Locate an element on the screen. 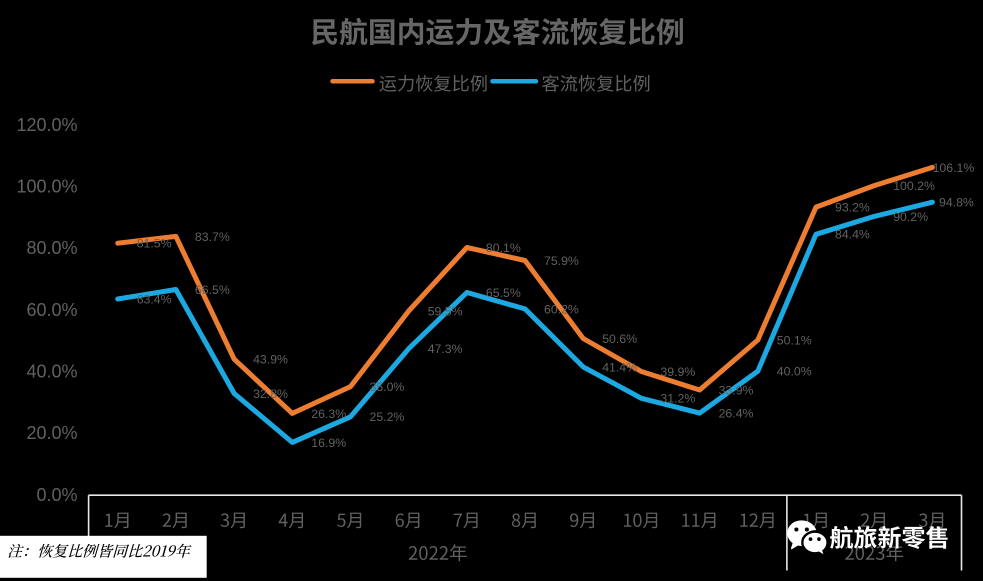 This screenshot has width=983, height=581. svg-text: 66.5% is located at coordinates (212, 290).